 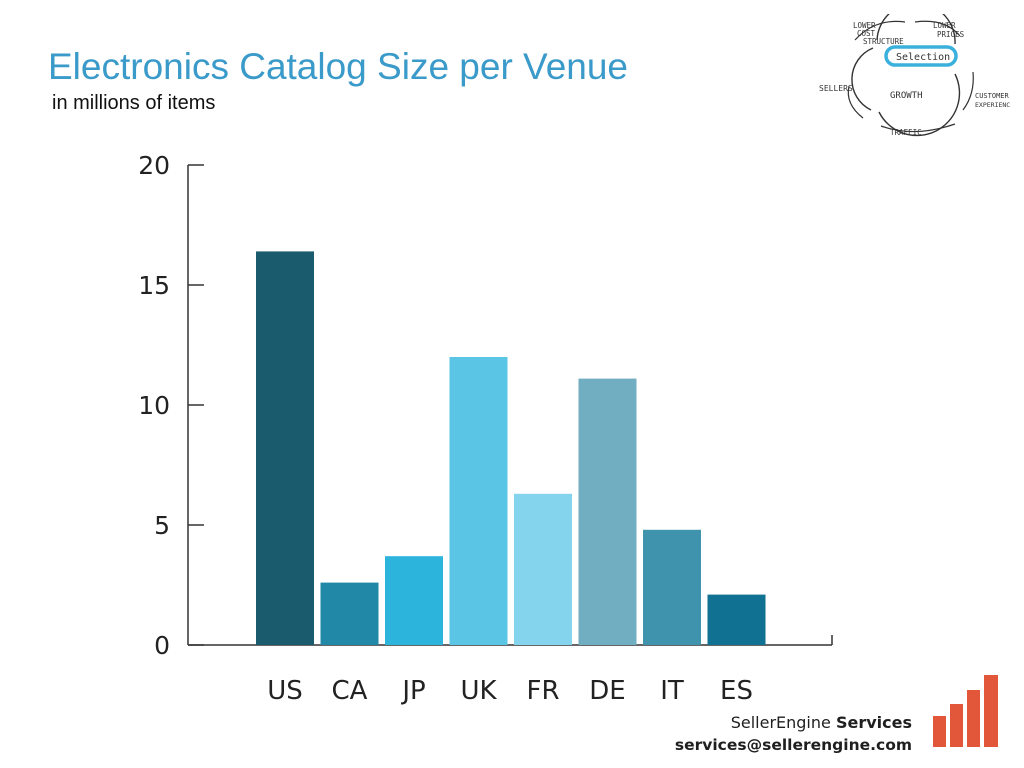 What do you see at coordinates (906, 132) in the screenshot?
I see `flywheel-label: TRAFFIC` at bounding box center [906, 132].